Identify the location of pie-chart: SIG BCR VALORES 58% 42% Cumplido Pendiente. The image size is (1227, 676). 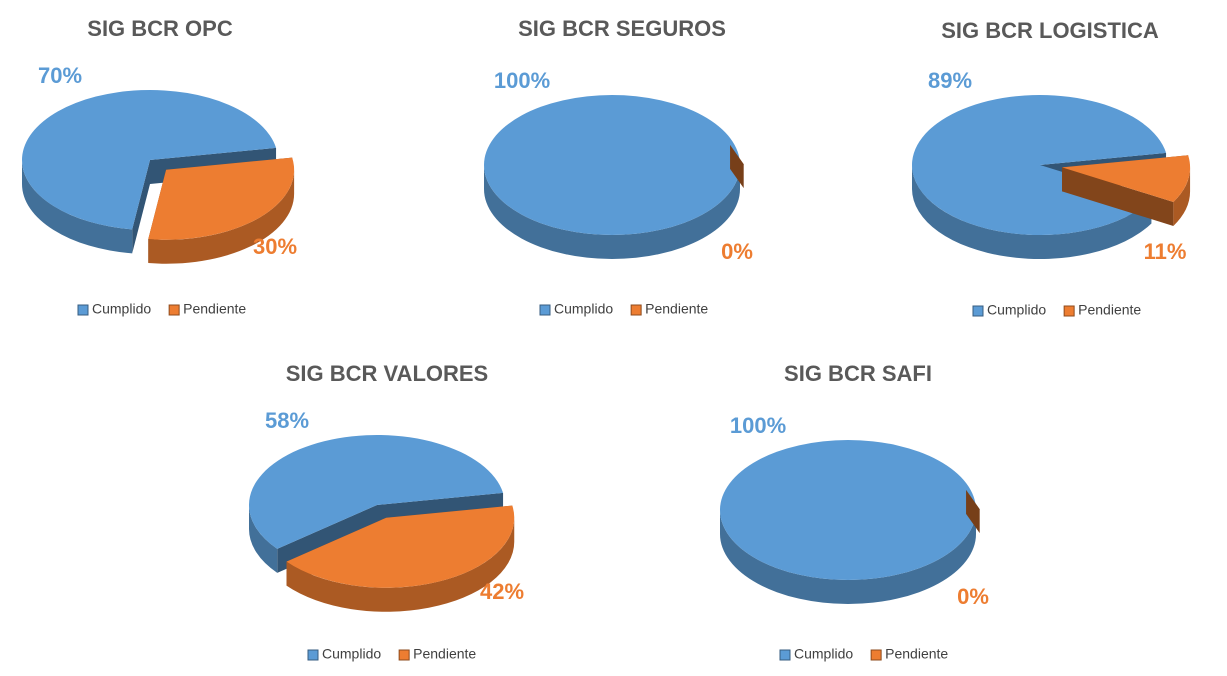
(386, 511).